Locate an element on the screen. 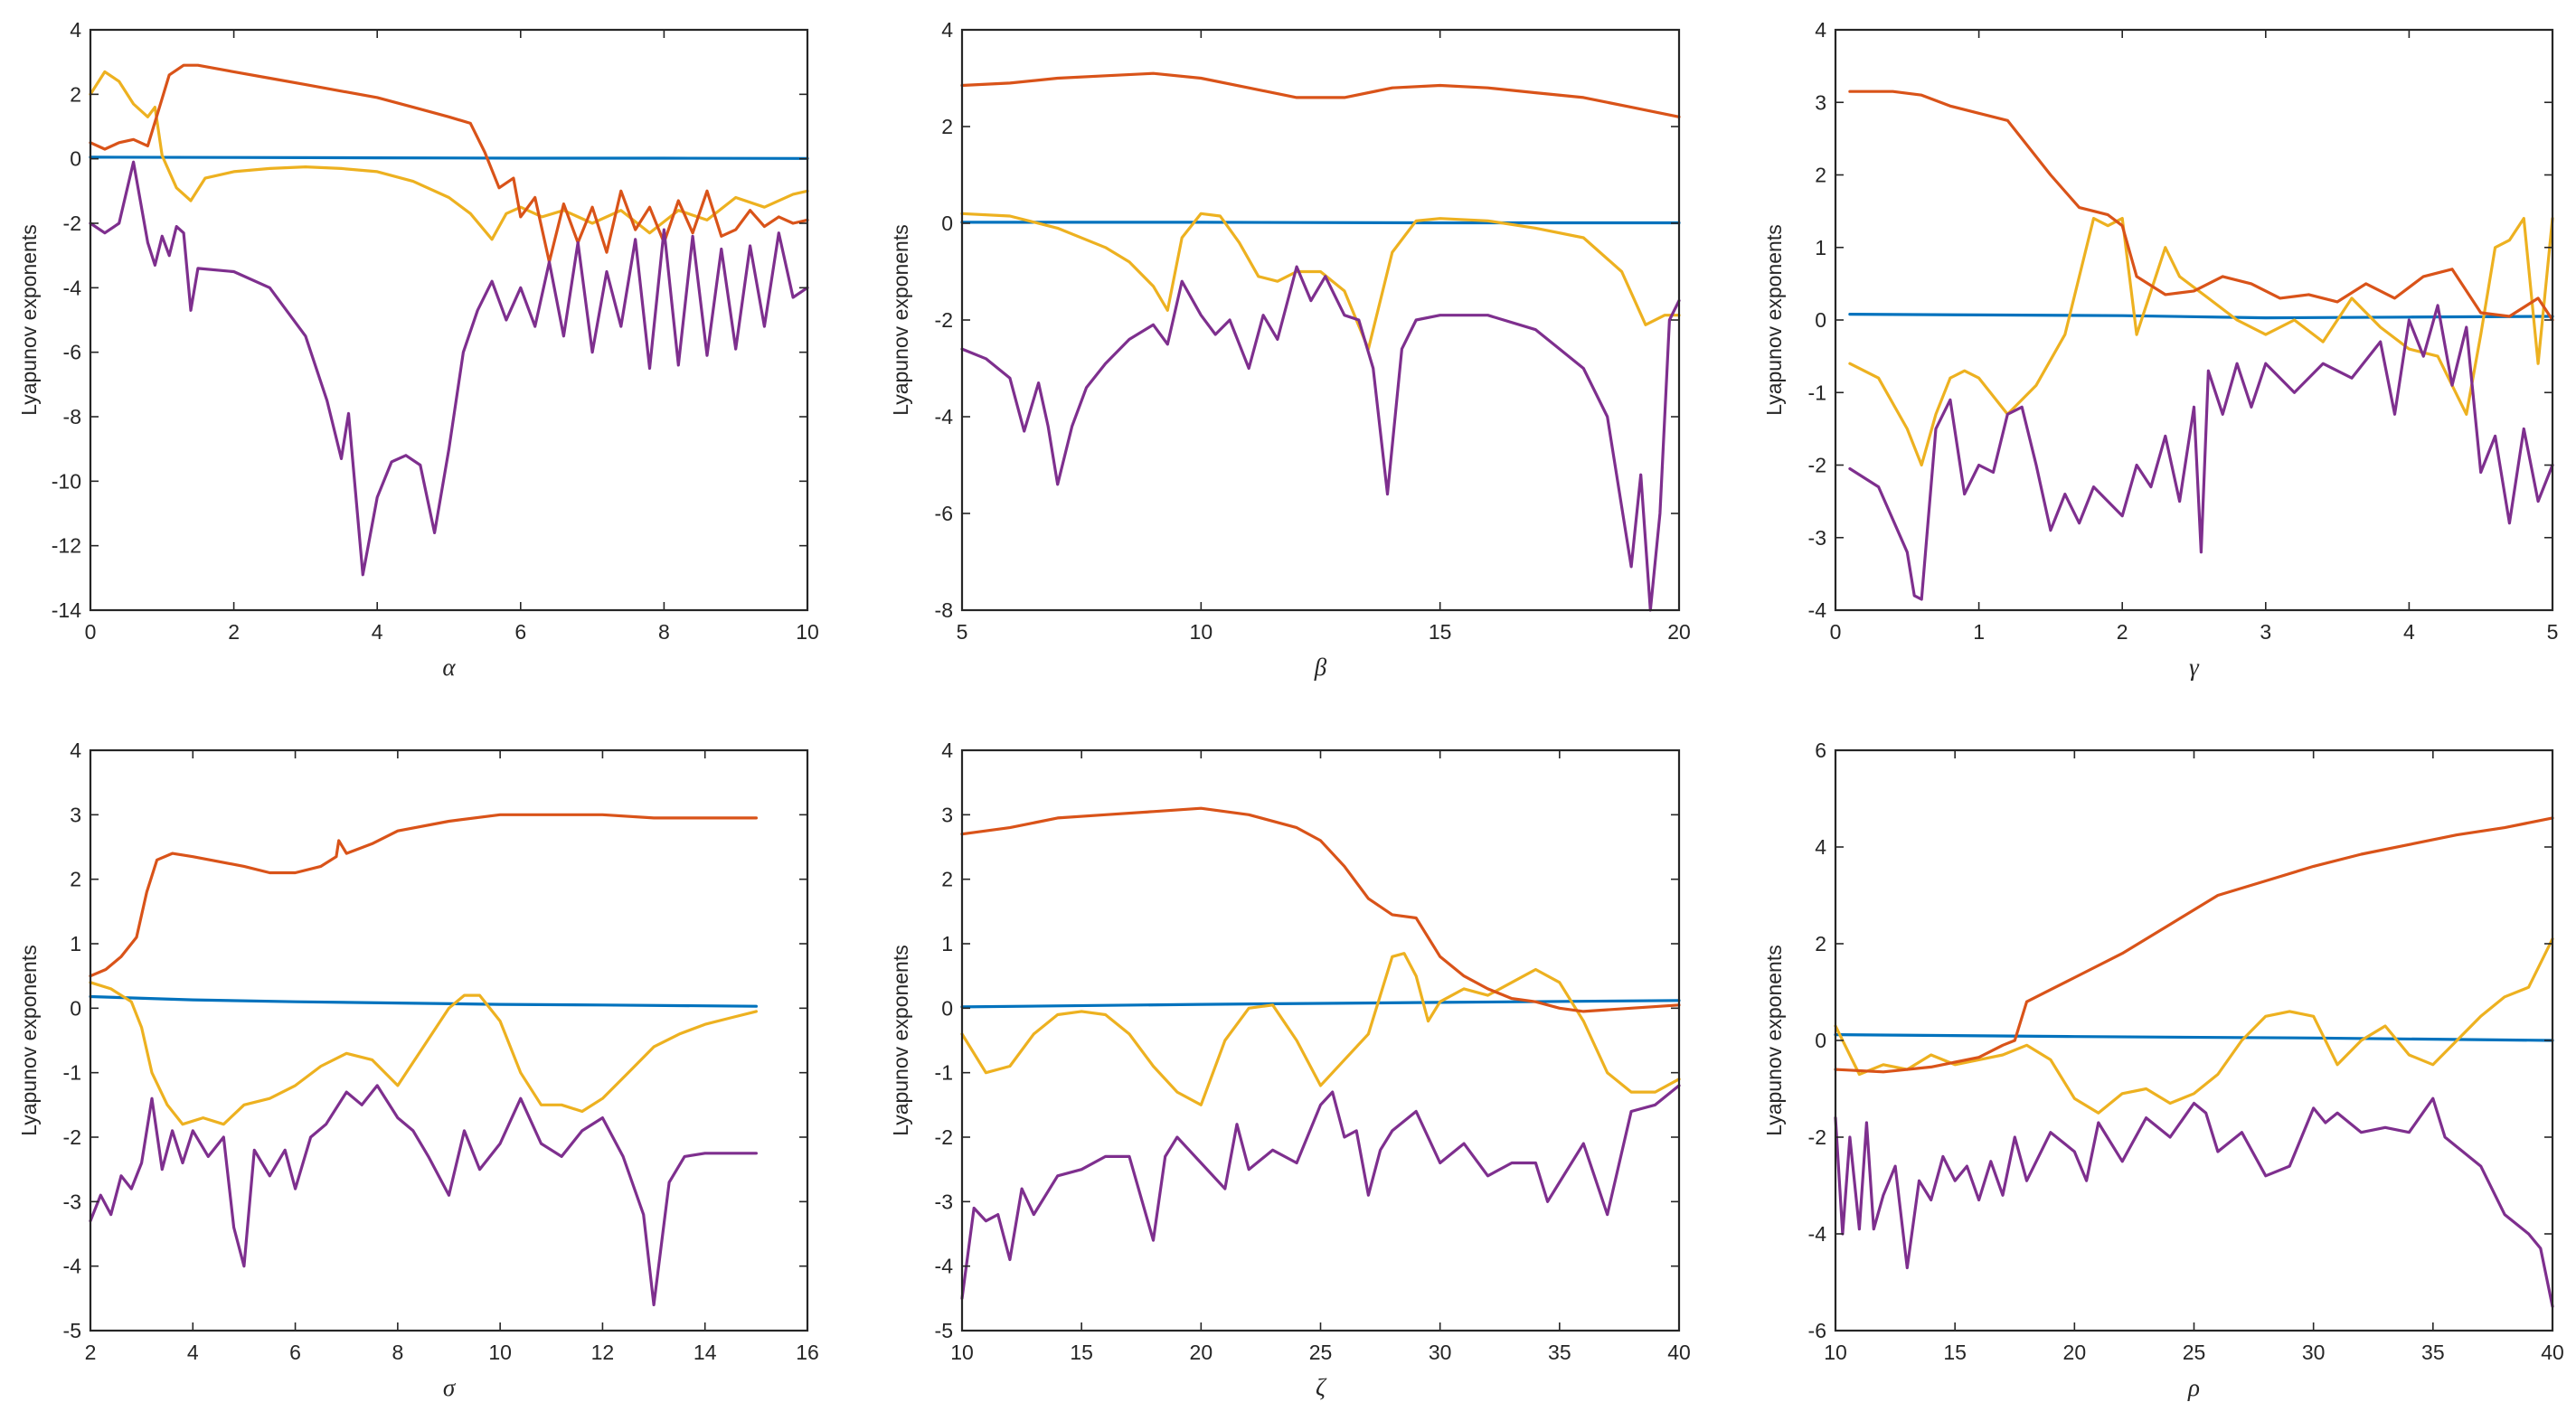  series-le1-zeta is located at coordinates (1320, 1004).